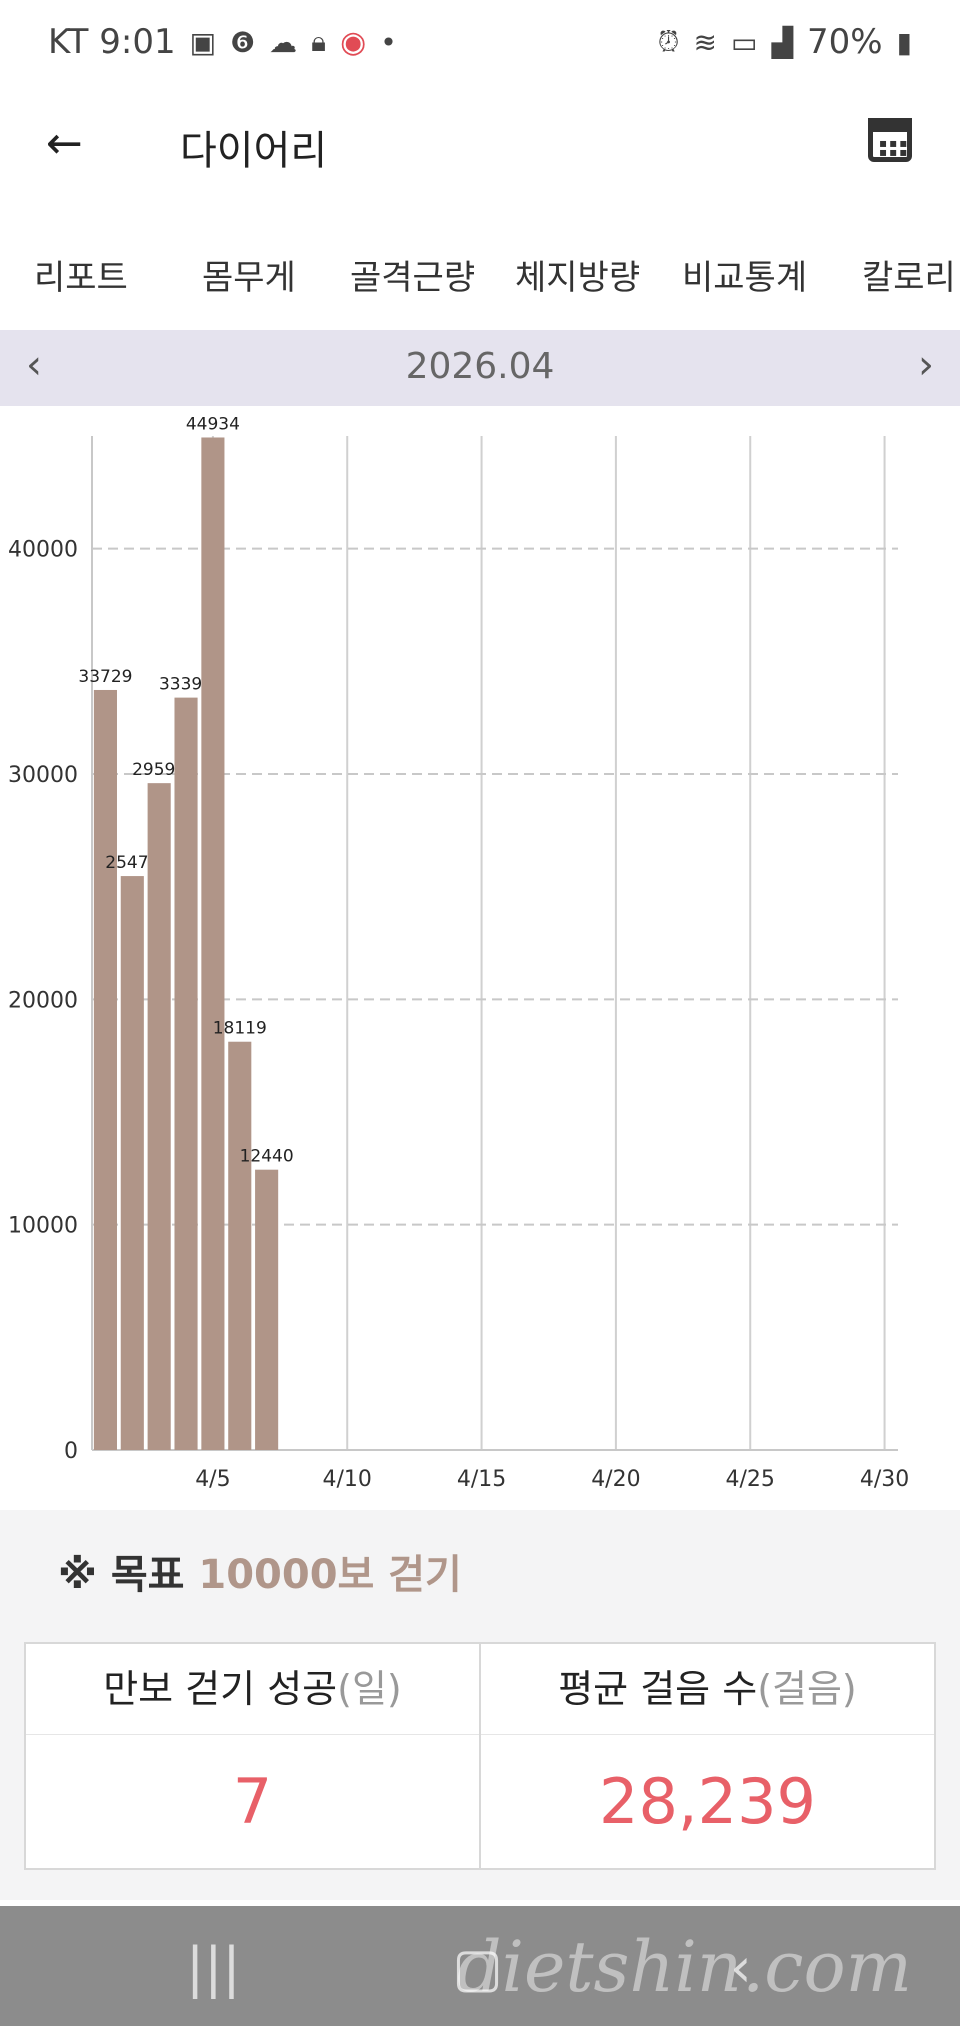  I want to click on success-header: 만보 걷기 성공(일), so click(252, 1689).